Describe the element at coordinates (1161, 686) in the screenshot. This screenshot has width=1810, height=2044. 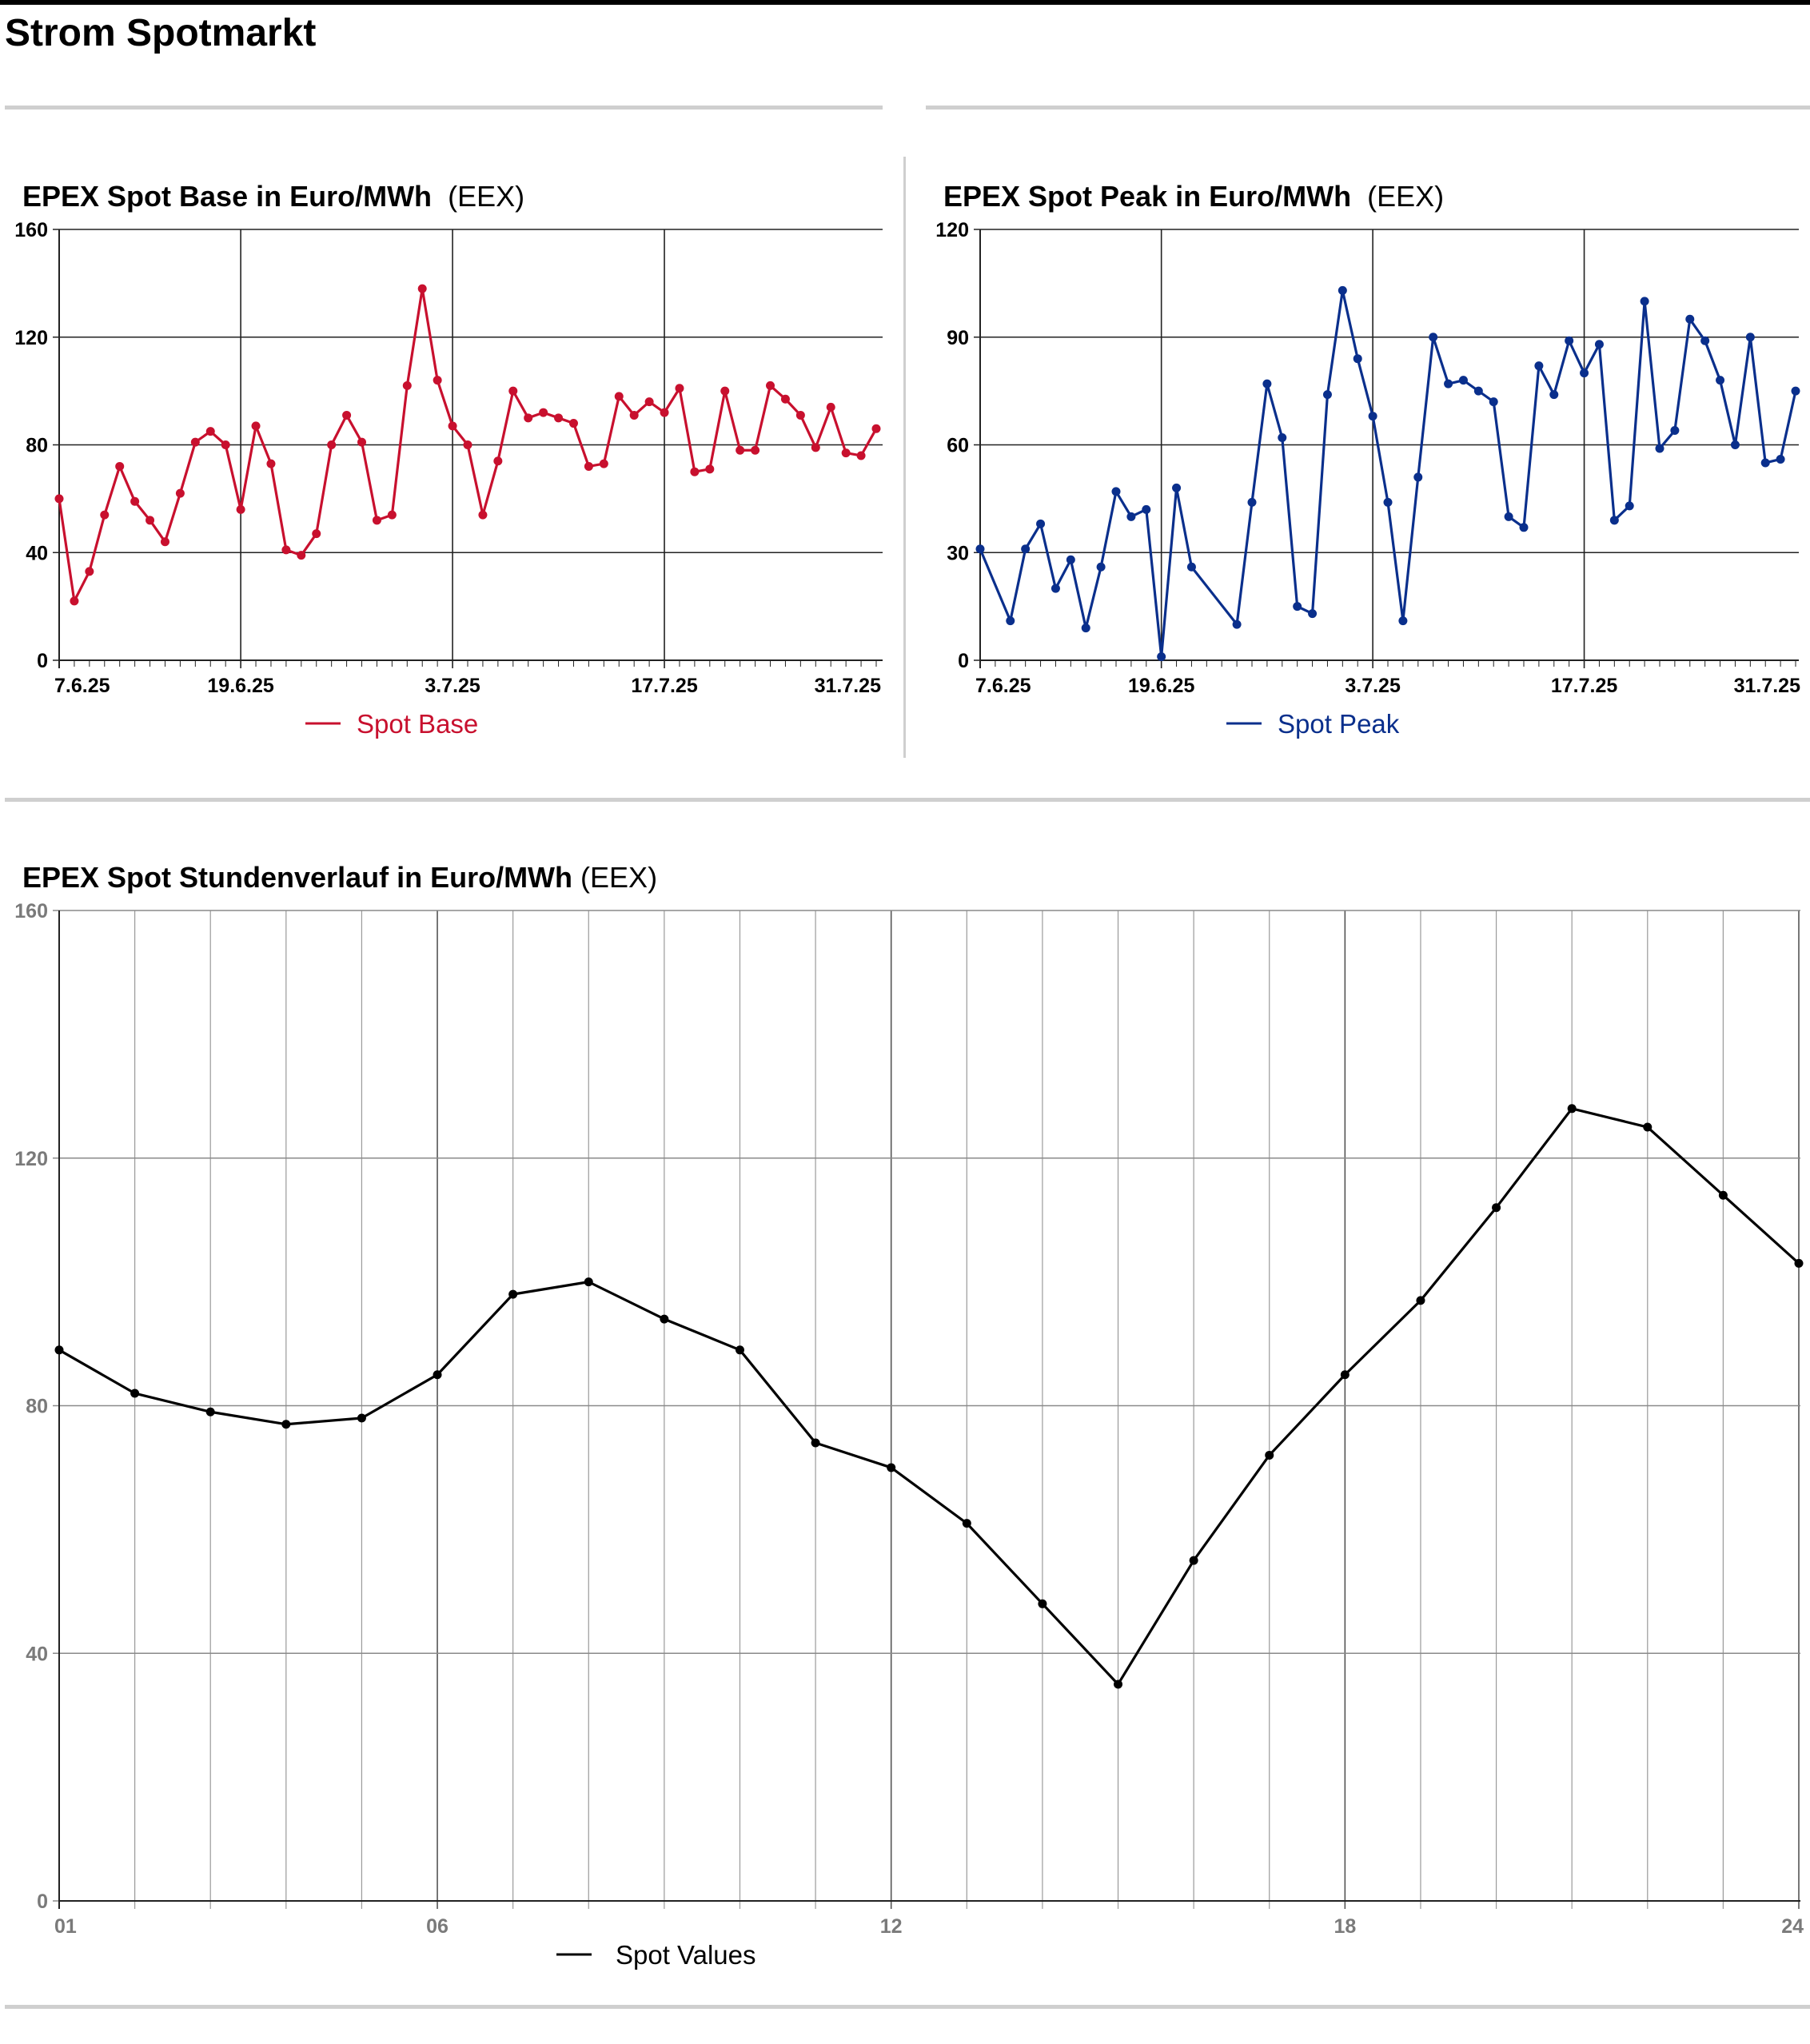
I see `x-tick-label: 19.6.25` at that location.